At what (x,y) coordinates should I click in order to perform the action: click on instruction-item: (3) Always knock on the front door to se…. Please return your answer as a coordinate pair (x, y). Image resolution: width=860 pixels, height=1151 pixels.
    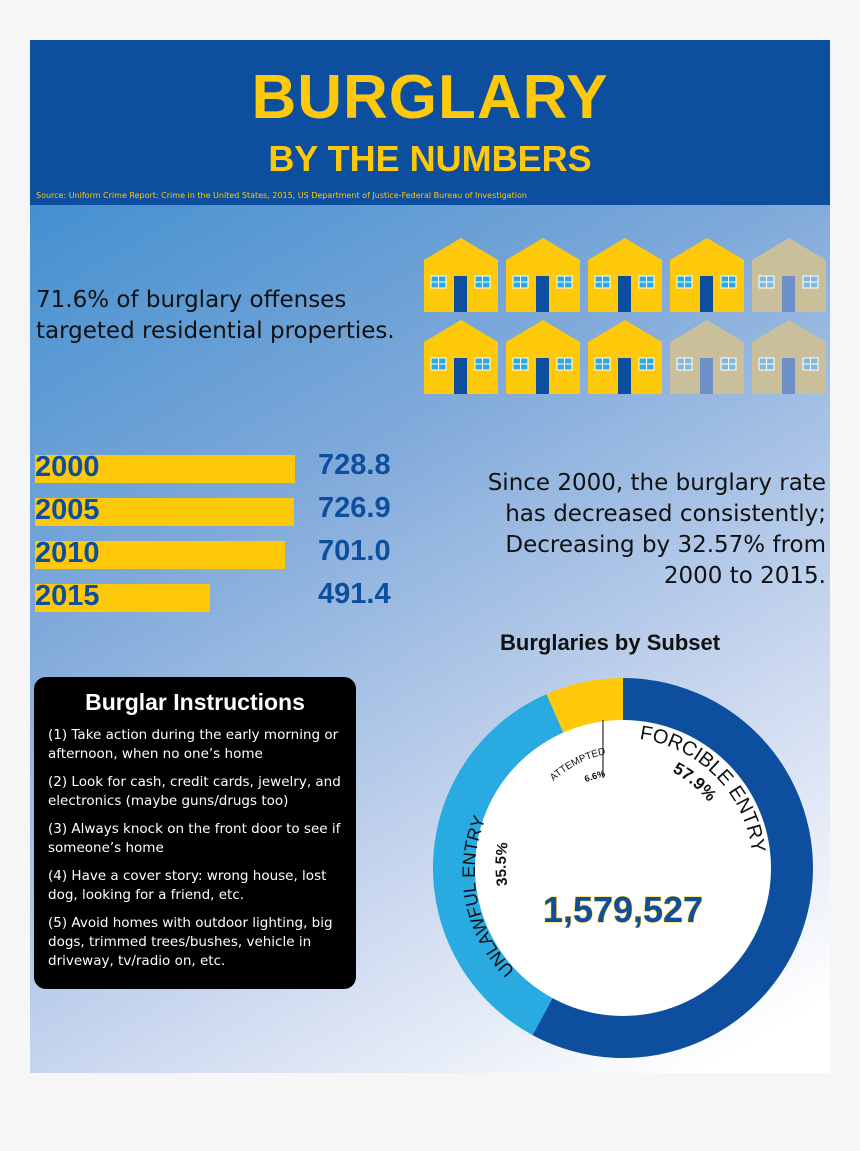
    Looking at the image, I should click on (194, 838).